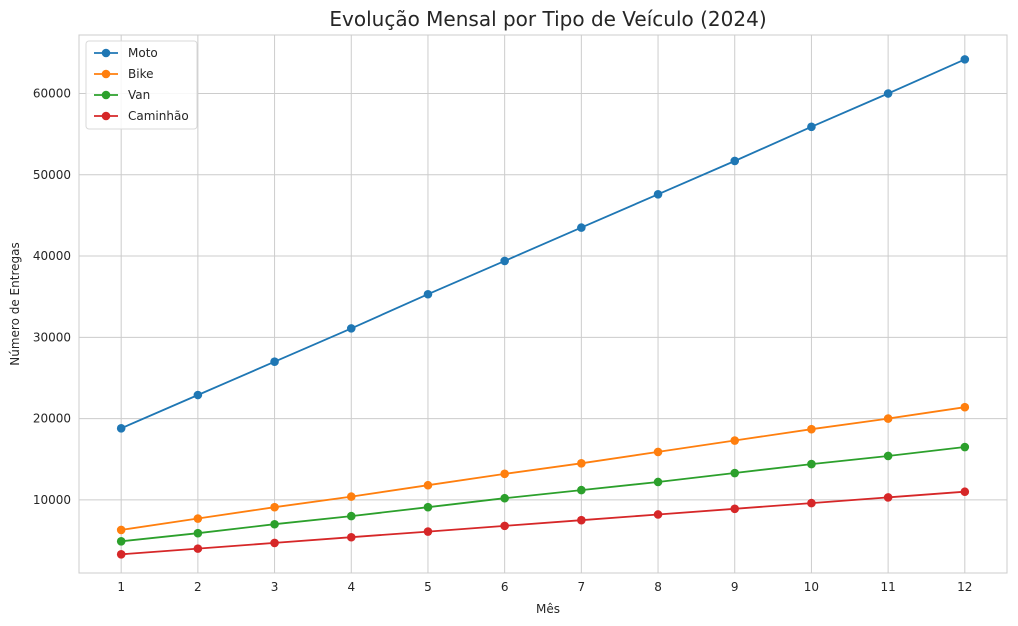  I want to click on legend-label: Bike, so click(140, 74).